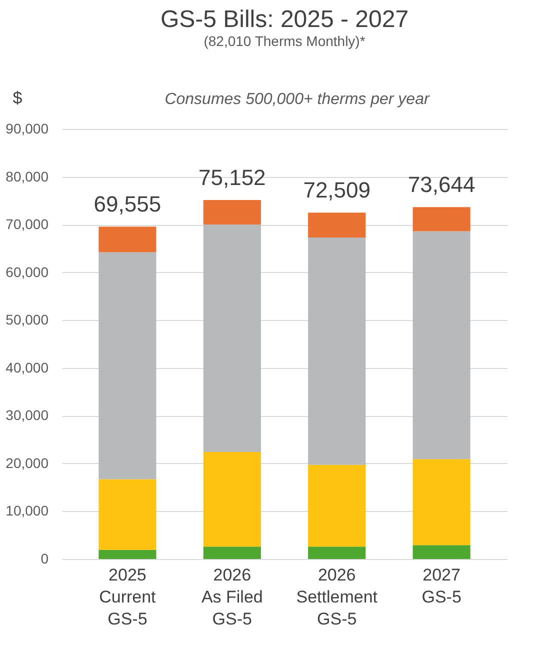 This screenshot has width=554, height=658. What do you see at coordinates (27, 367) in the screenshot?
I see `y-tick-label: 40,000` at bounding box center [27, 367].